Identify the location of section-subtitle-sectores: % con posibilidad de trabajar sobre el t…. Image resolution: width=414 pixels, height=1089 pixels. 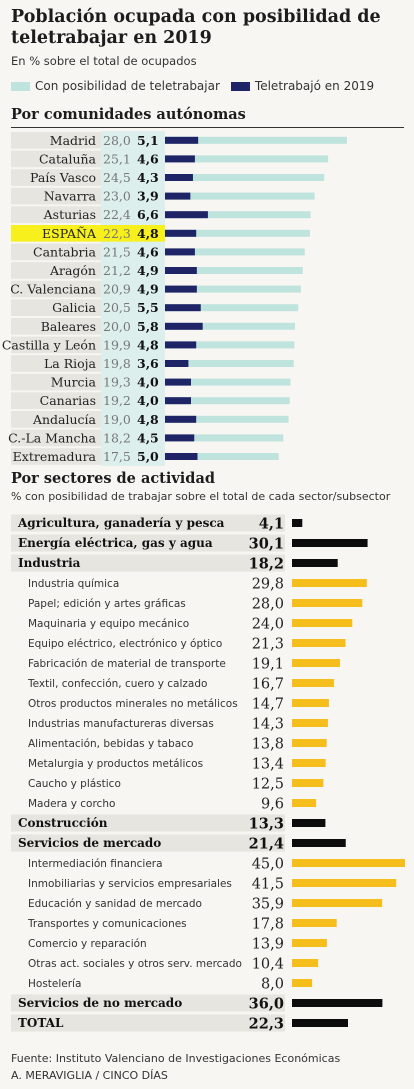
(201, 496).